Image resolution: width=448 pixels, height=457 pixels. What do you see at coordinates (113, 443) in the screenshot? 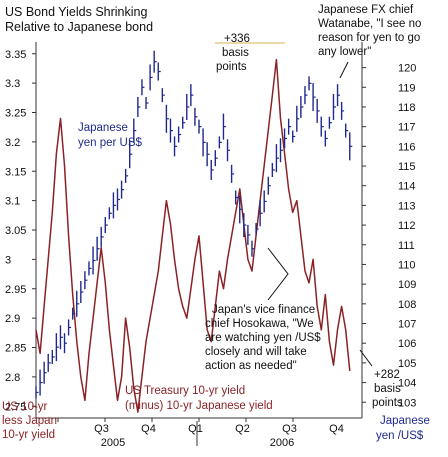
I see `x-year-label: 2005` at bounding box center [113, 443].